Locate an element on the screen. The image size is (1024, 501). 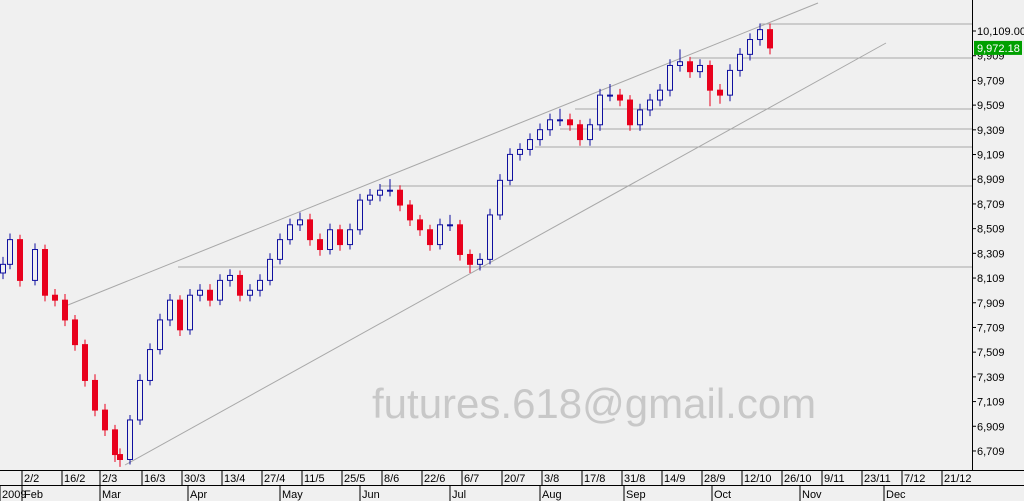
x-tick-label: 12/10 is located at coordinates (758, 479).